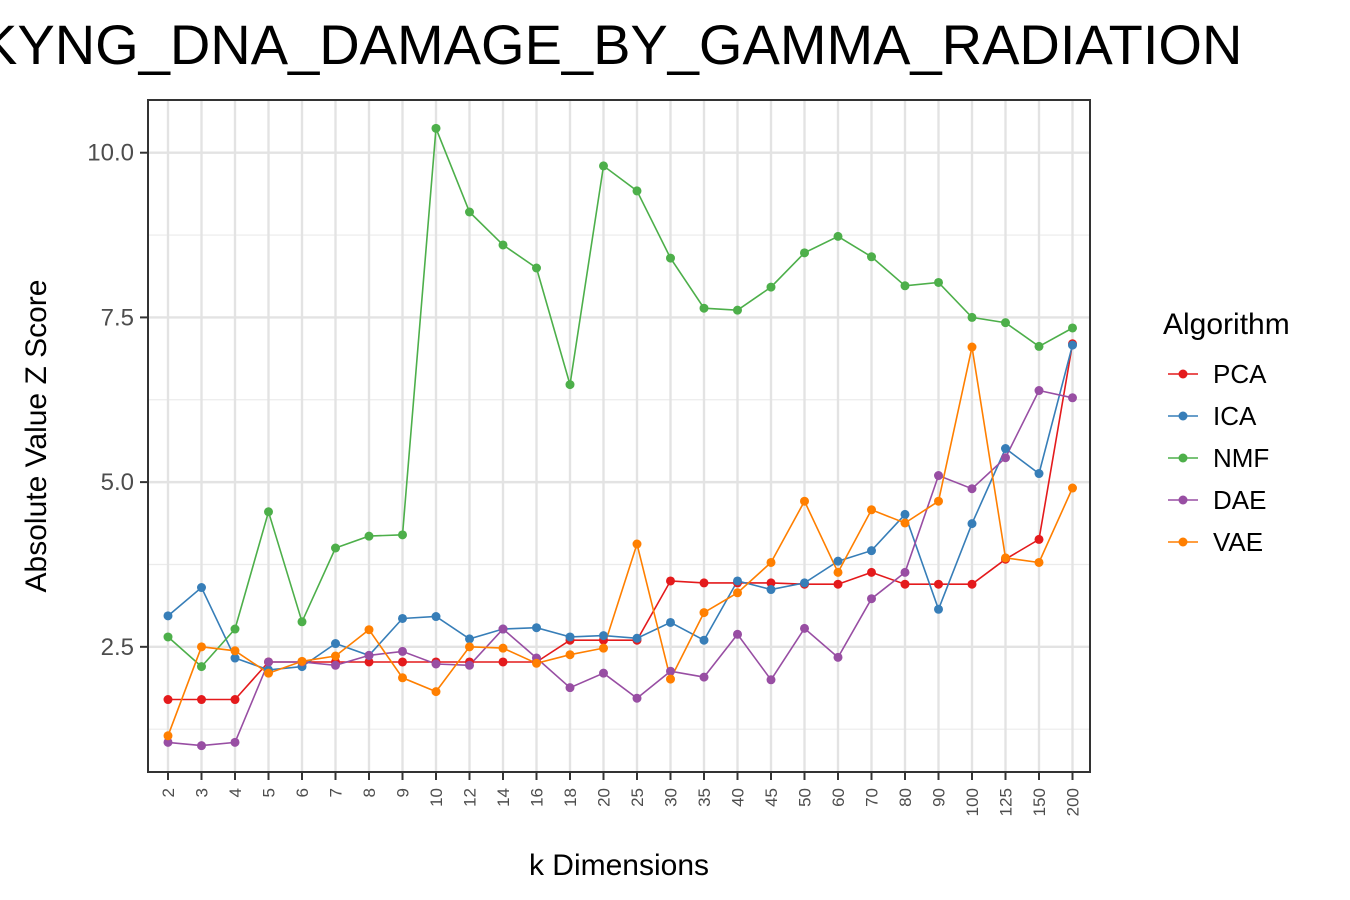 The width and height of the screenshot is (1350, 900). What do you see at coordinates (1241, 458) in the screenshot?
I see `legend-label-nmf: NMF` at bounding box center [1241, 458].